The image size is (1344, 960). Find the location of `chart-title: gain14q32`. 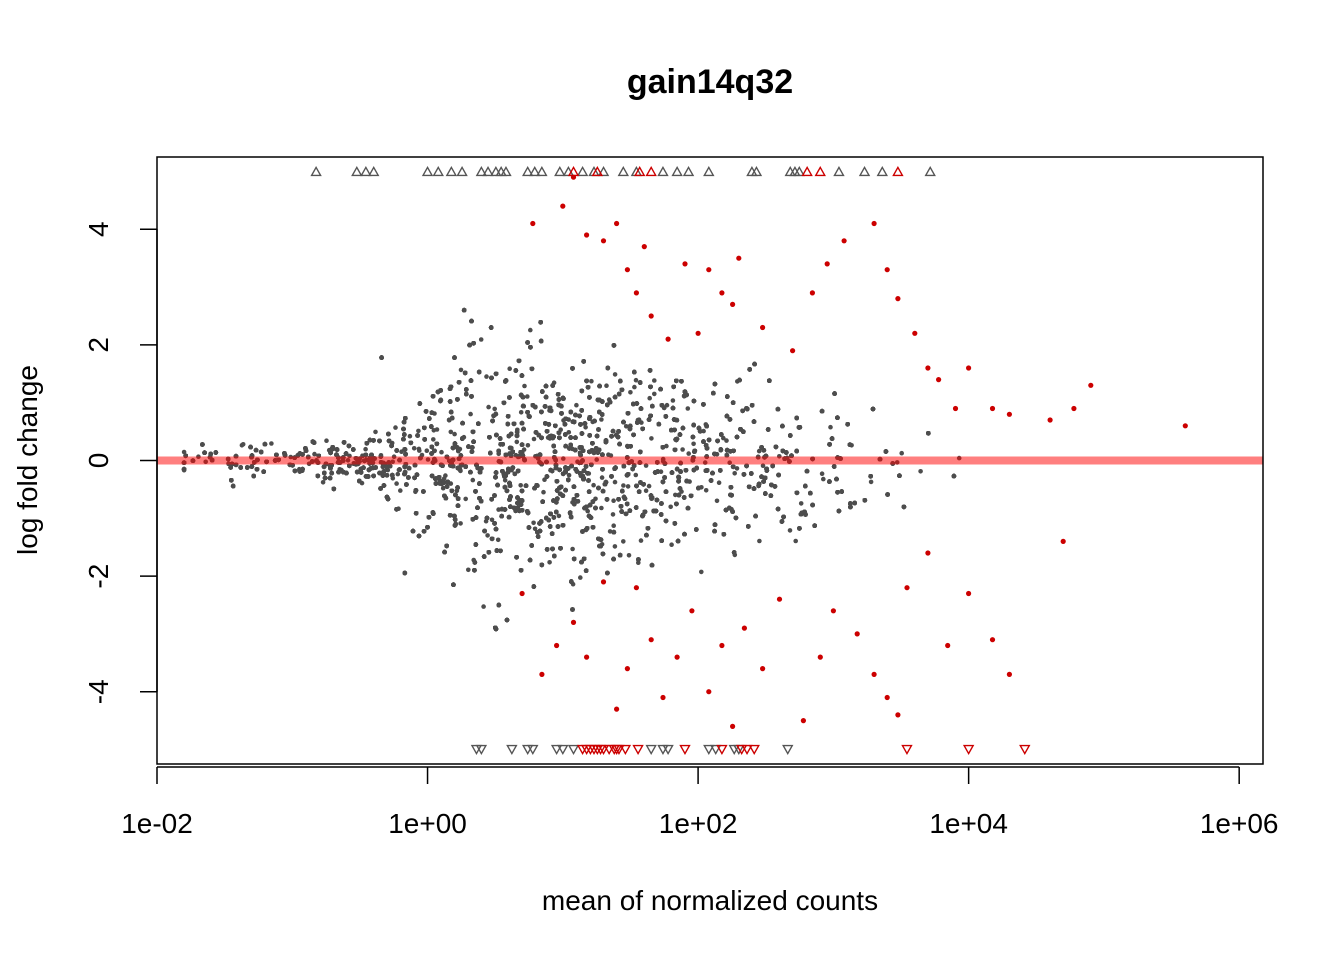

chart-title: gain14q32 is located at coordinates (710, 82).